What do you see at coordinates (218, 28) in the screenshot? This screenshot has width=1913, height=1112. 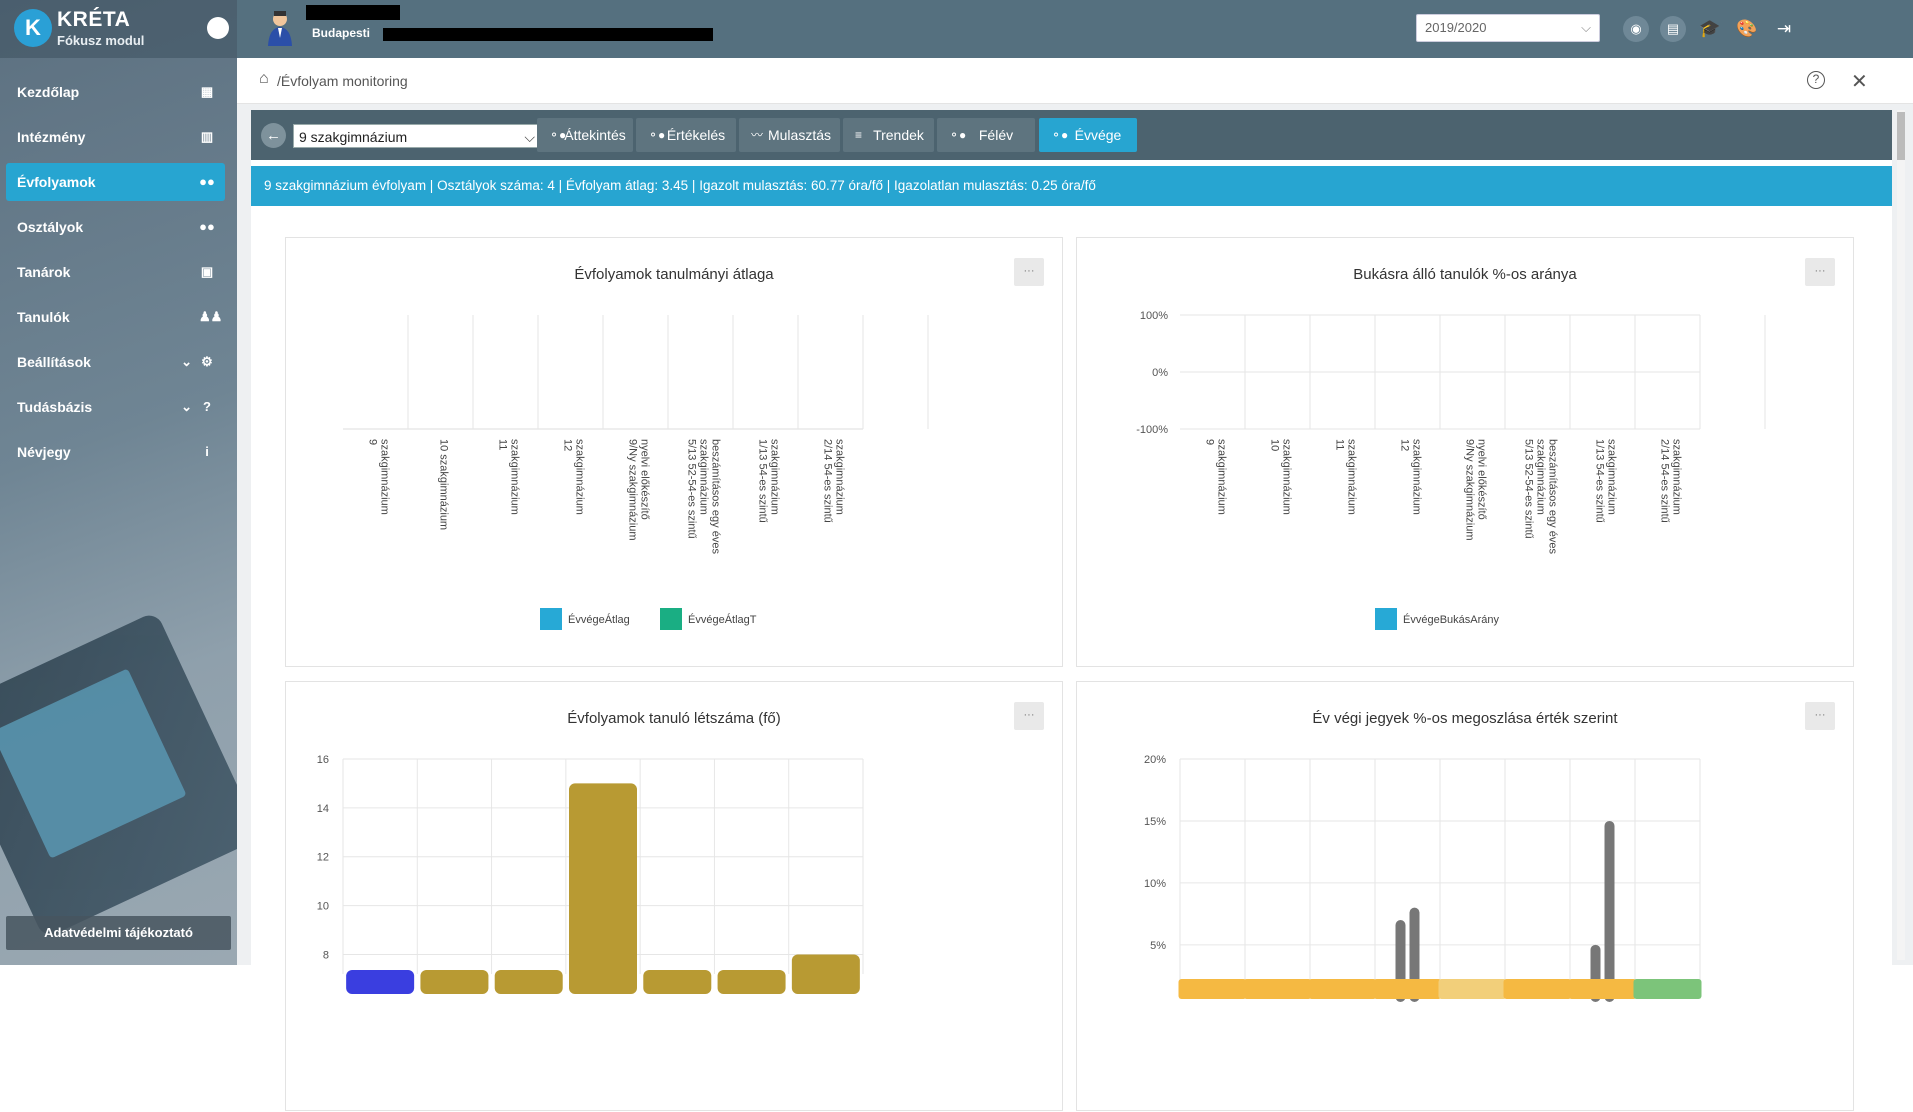 I see `sidebar-toggle` at bounding box center [218, 28].